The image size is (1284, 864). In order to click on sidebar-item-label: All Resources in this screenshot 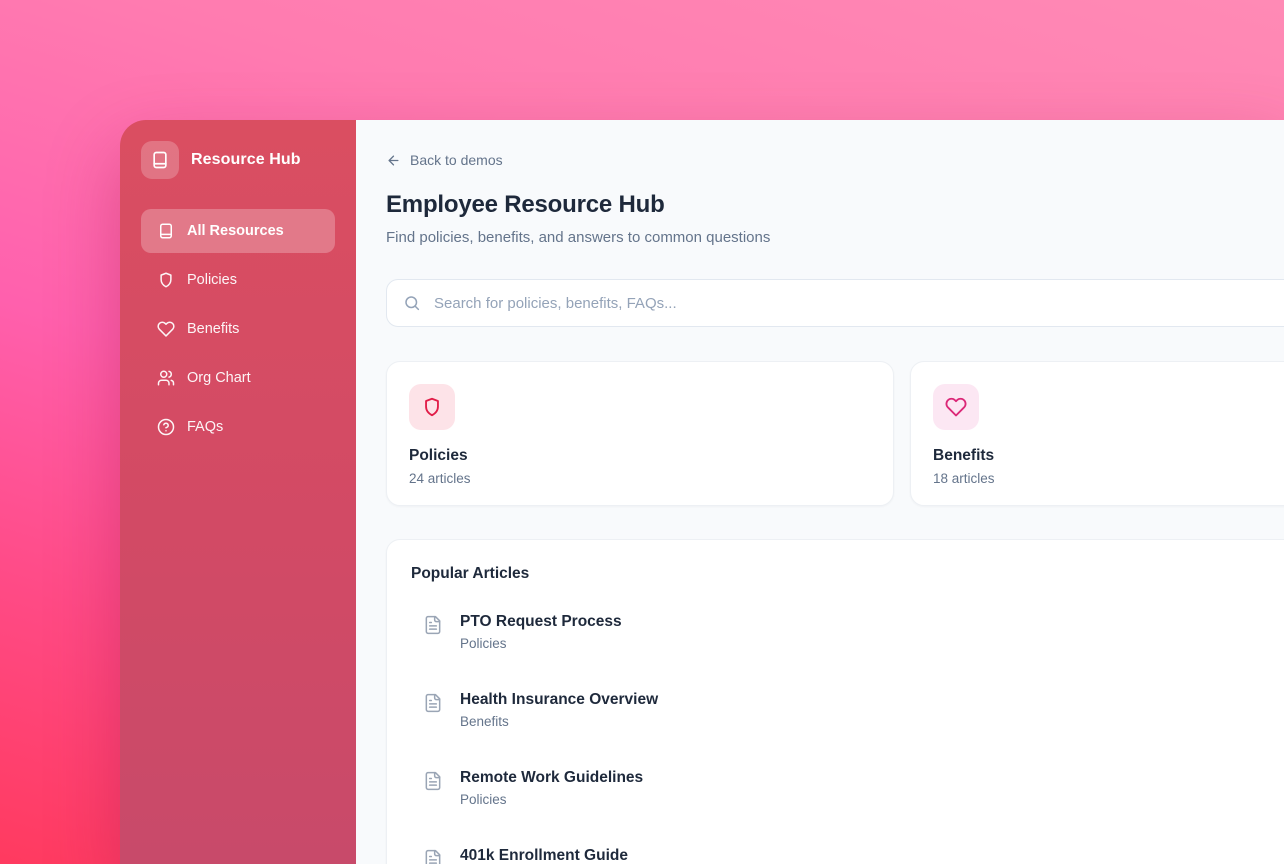, I will do `click(235, 231)`.